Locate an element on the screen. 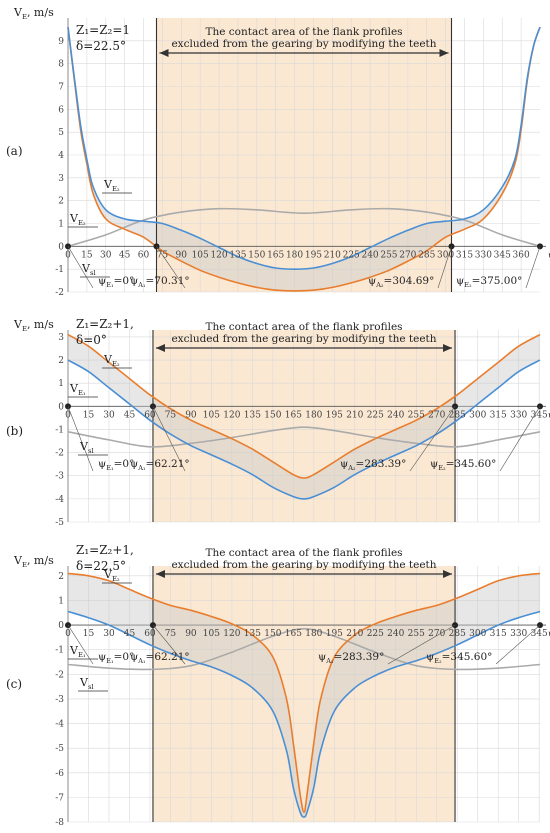 The image size is (550, 833). label-rest: =0° is located at coordinates (124, 281).